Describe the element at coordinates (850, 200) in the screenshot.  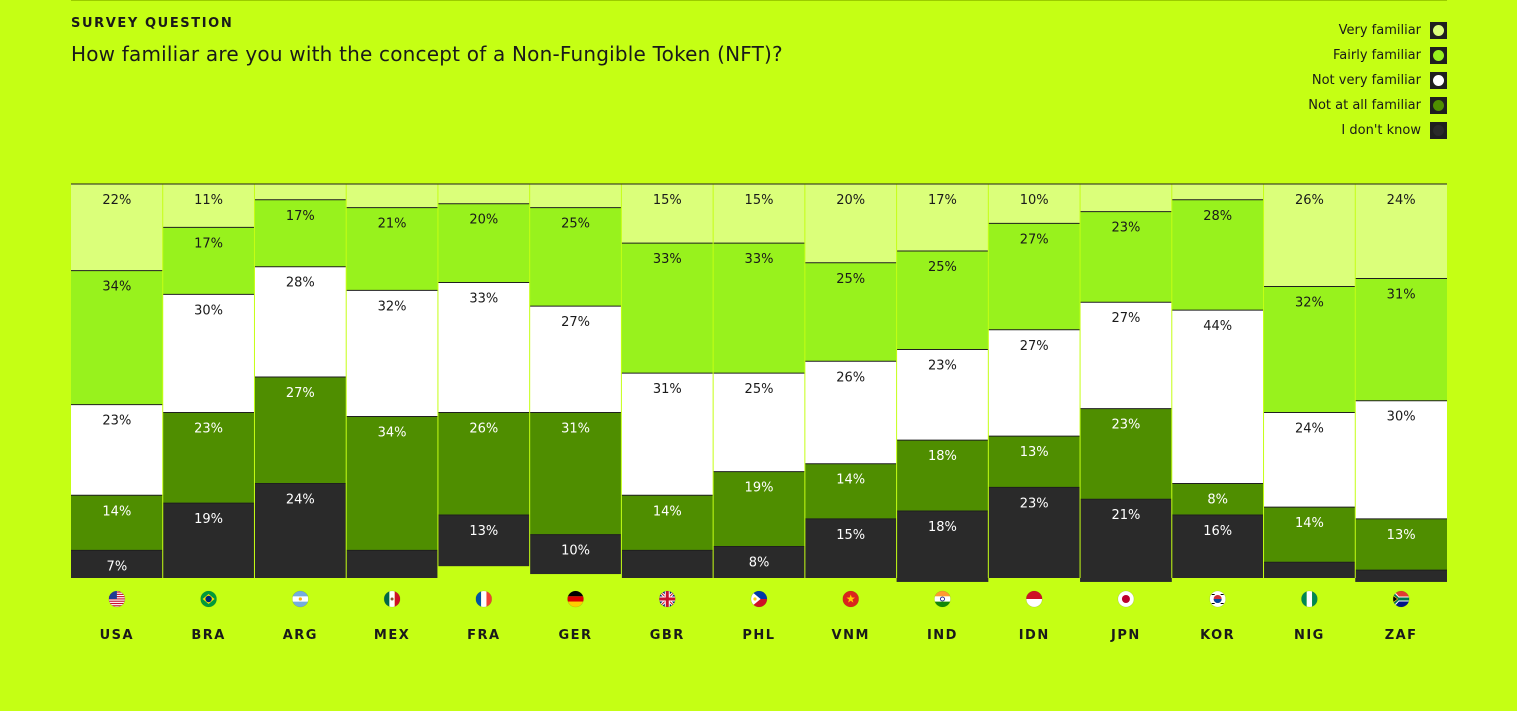
I see `data-label: 20%` at that location.